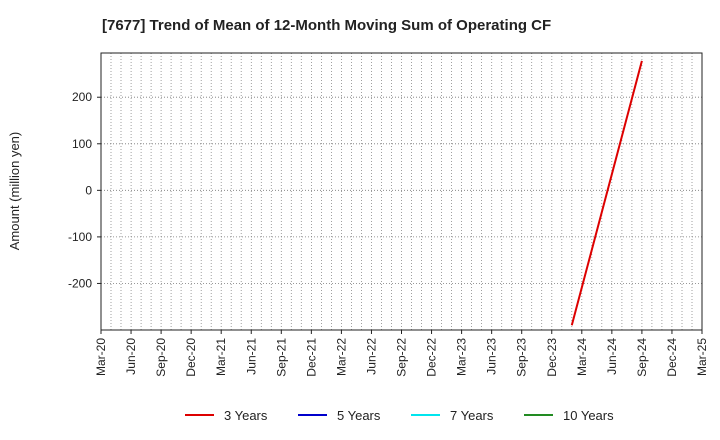 This screenshot has height=440, width=720. Describe the element at coordinates (399, 415) in the screenshot. I see `legend: 3 Years 5 Years 7 Years 10 Years` at that location.